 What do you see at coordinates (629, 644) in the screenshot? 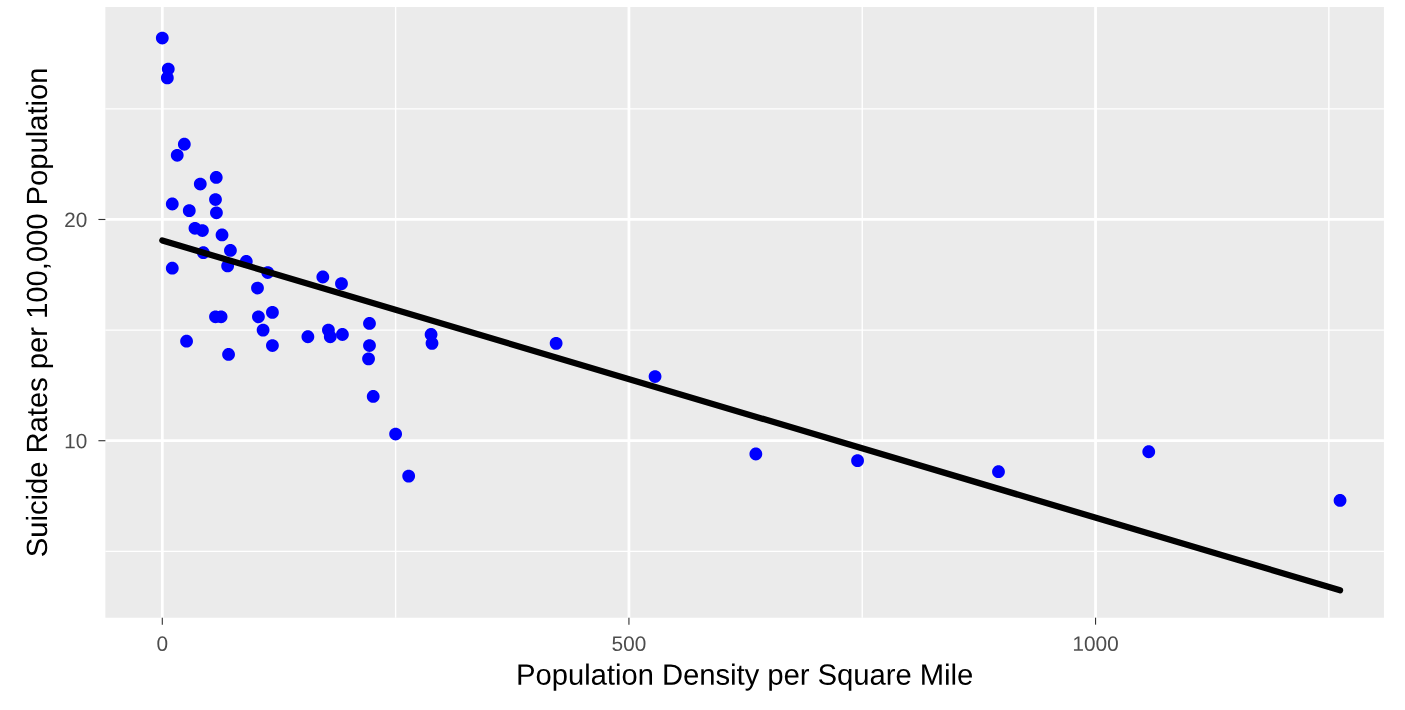
I see `x-tick-label: 500` at bounding box center [629, 644].